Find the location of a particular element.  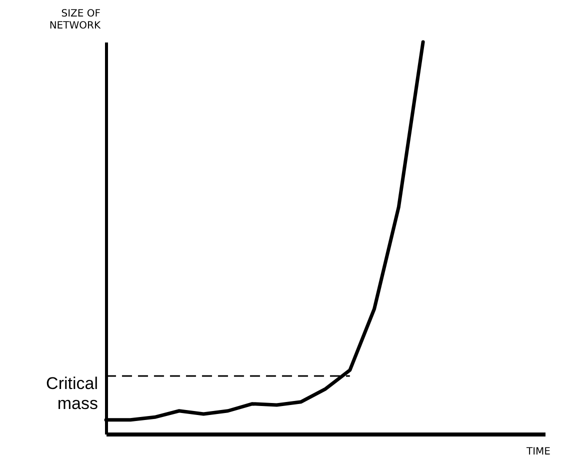

y-axis-title: SIZE OF NETWORK is located at coordinates (75, 20).